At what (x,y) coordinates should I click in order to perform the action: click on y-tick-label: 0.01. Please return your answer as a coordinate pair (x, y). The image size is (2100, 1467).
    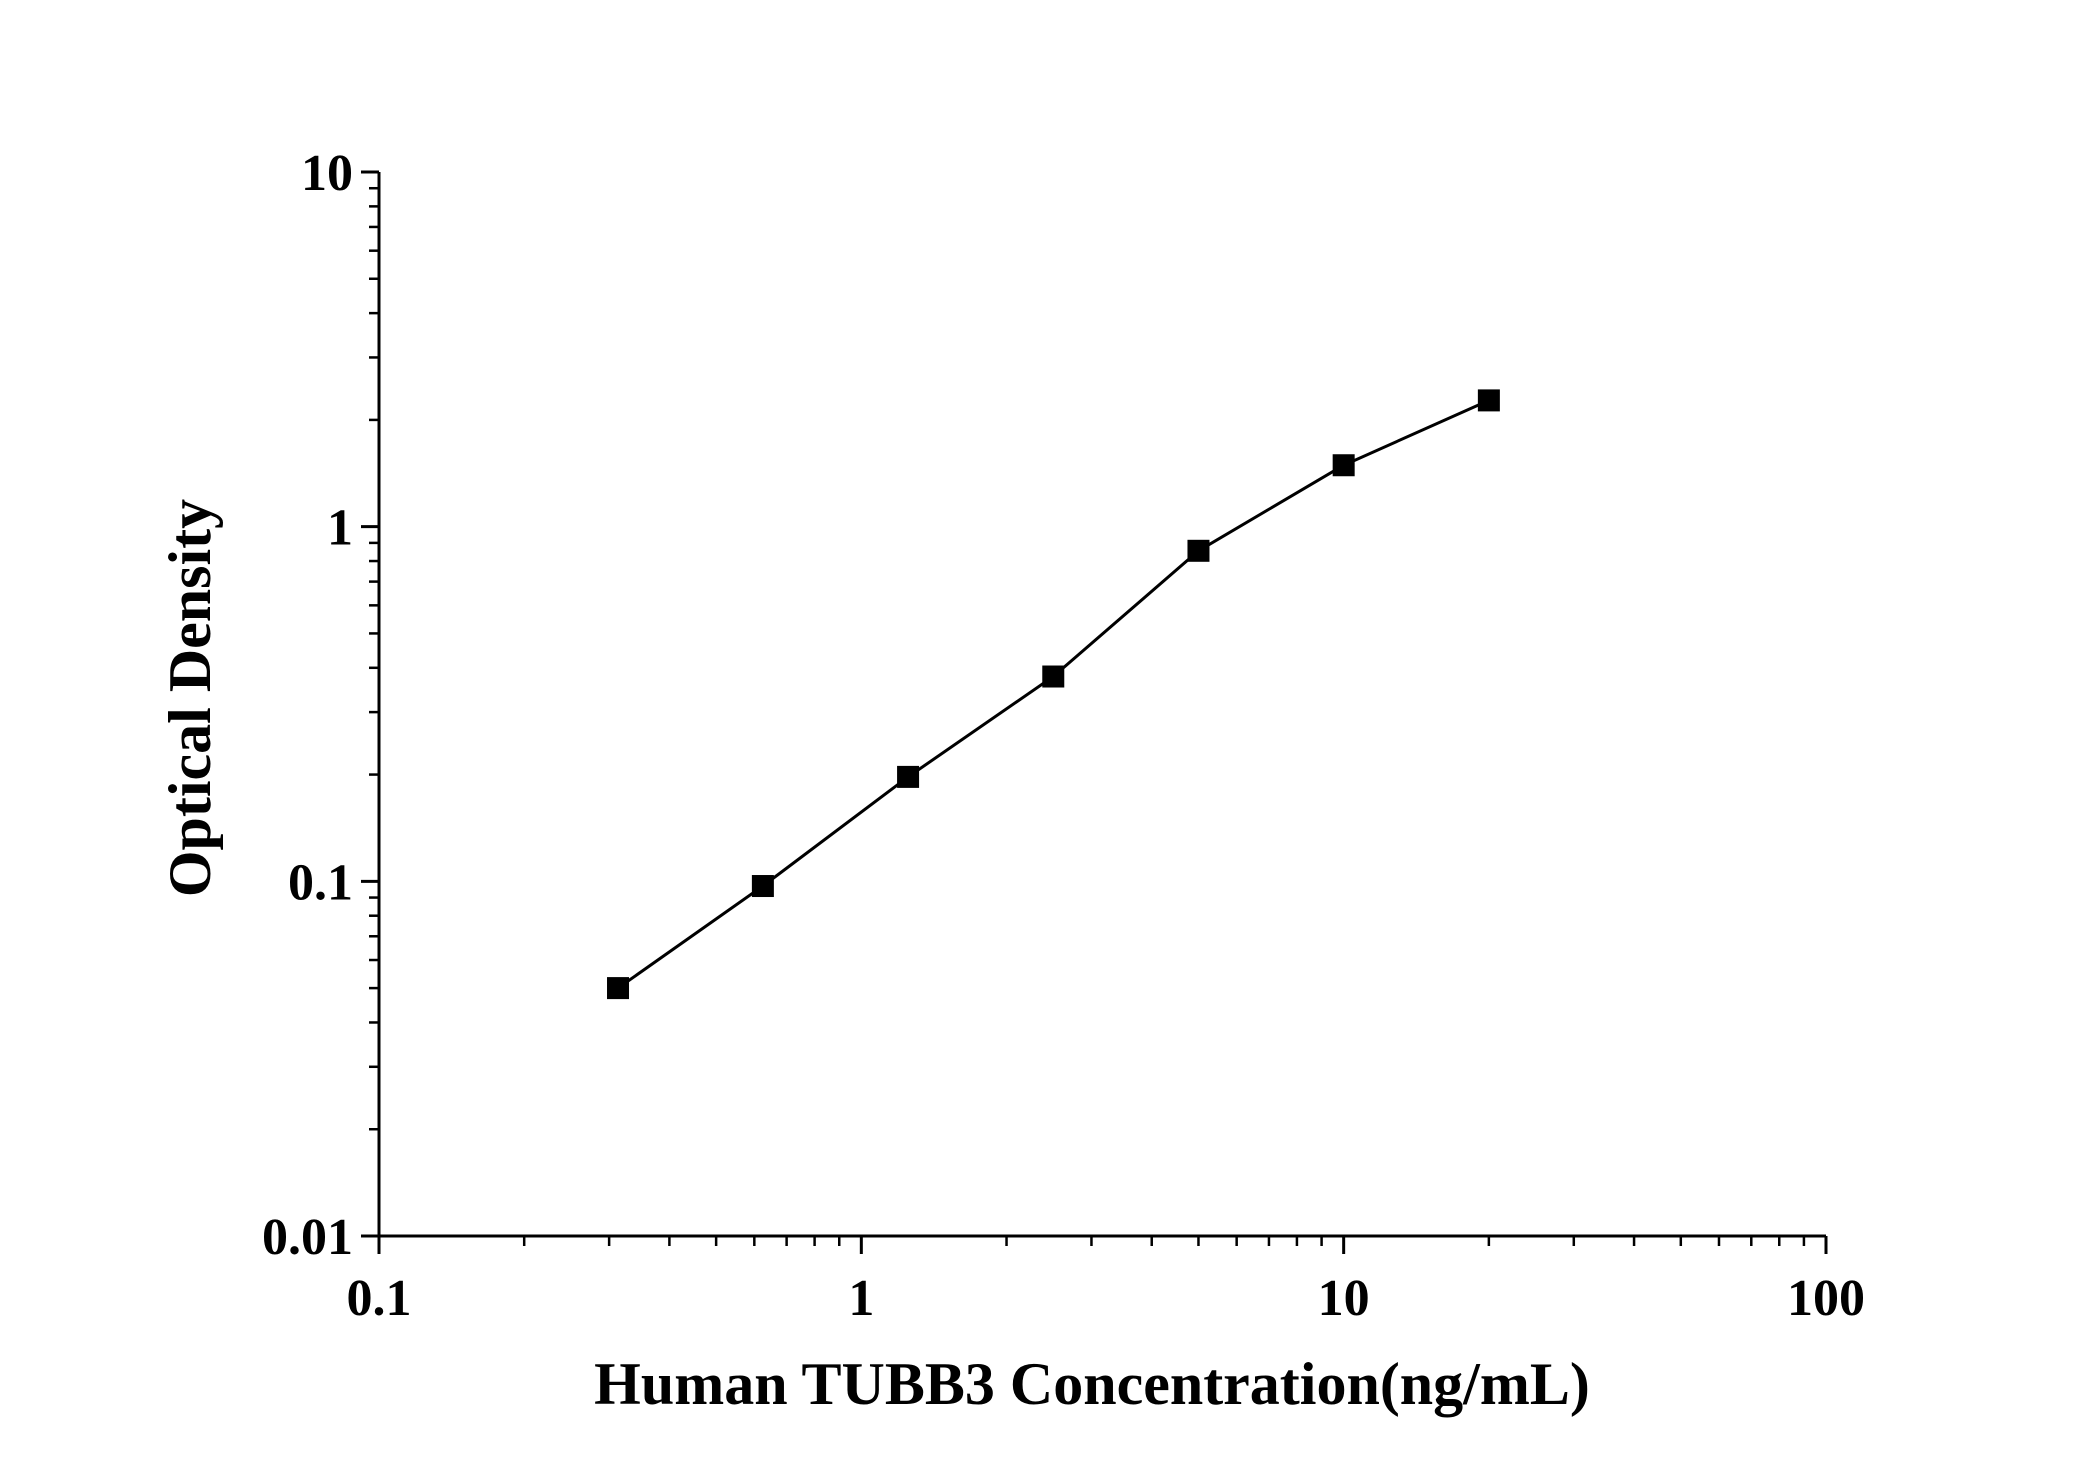
    Looking at the image, I should click on (307, 1237).